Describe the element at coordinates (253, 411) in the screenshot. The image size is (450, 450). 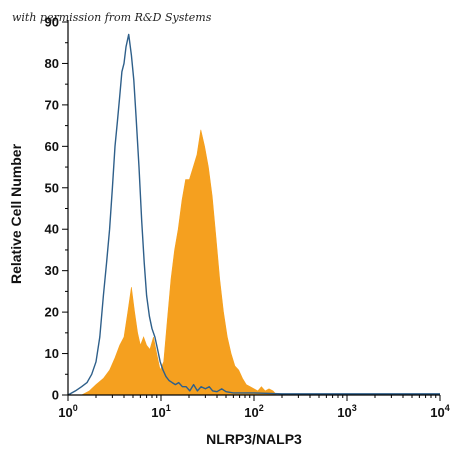
I see `x-tick-label: 10²` at that location.